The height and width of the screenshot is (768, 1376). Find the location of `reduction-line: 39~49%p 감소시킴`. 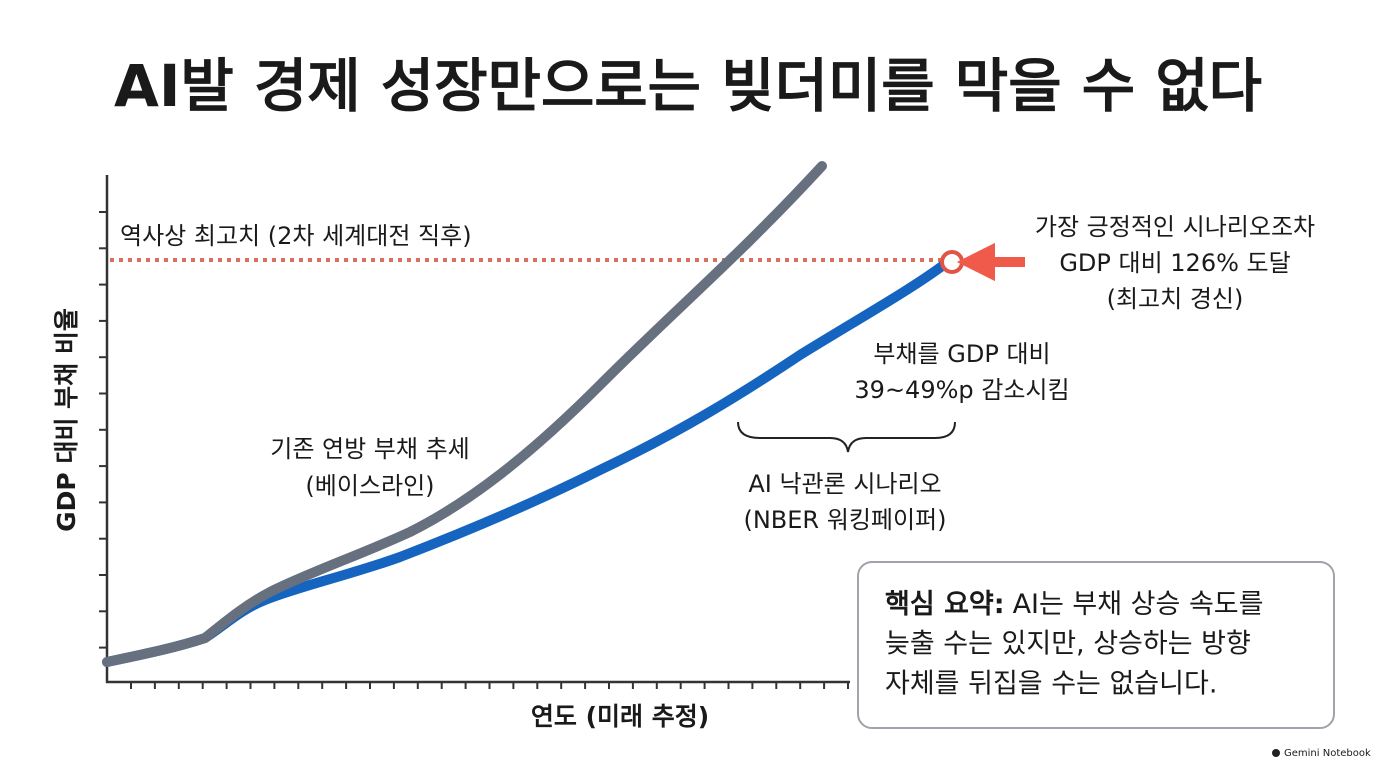

reduction-line: 39~49%p 감소시킴 is located at coordinates (961, 390).